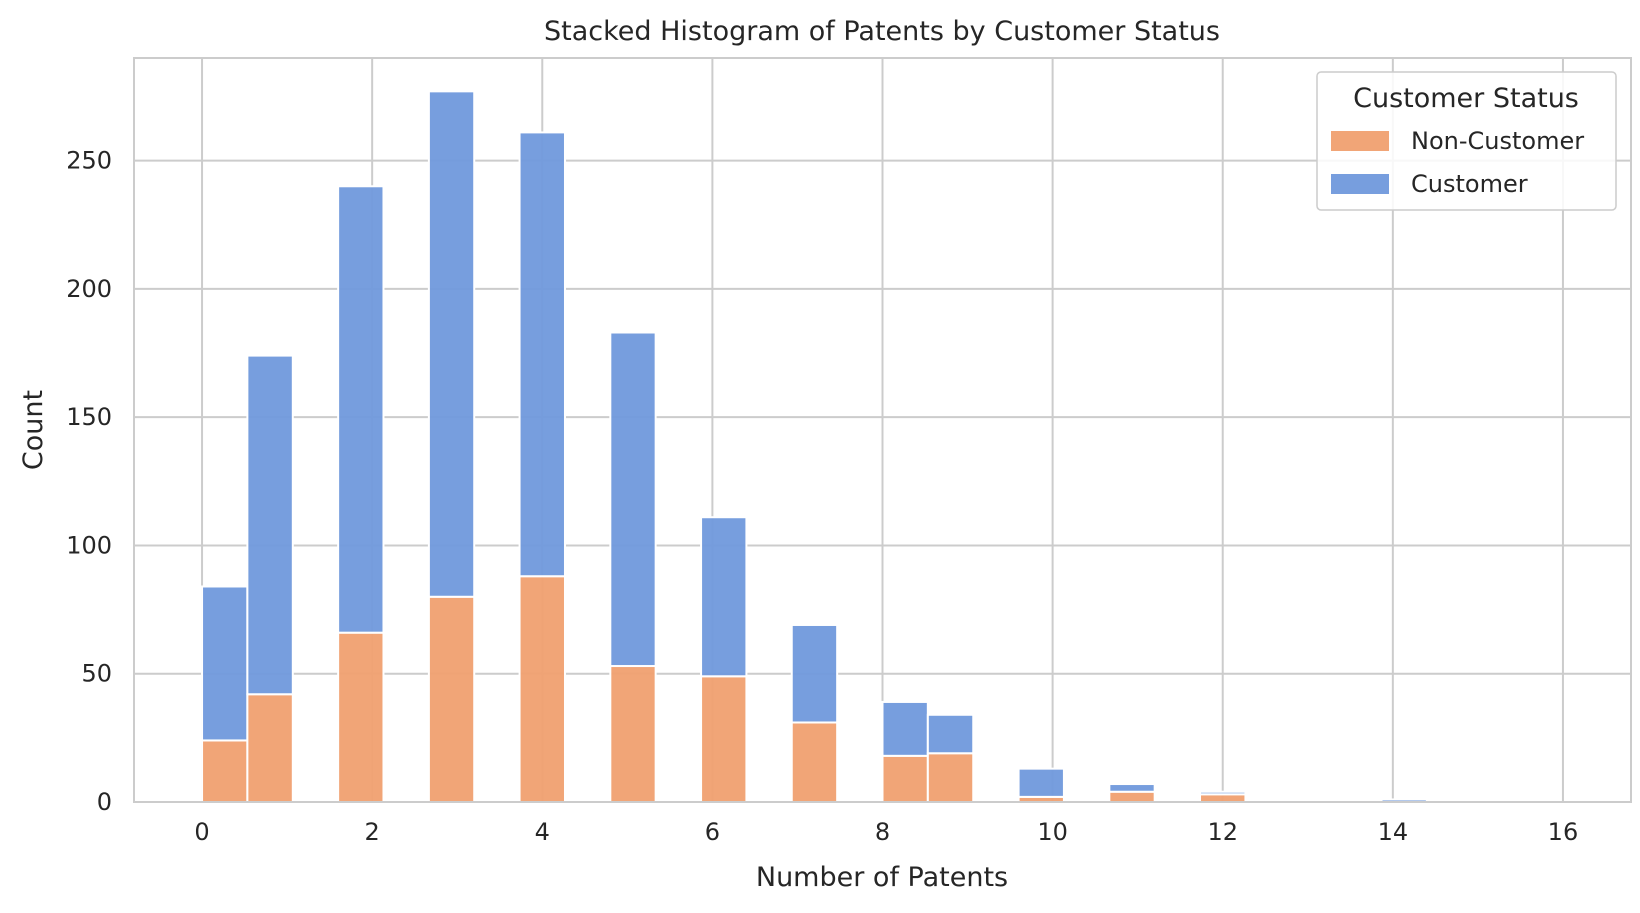 The image size is (1640, 913). Describe the element at coordinates (201, 832) in the screenshot. I see `x-tick-label: 0` at that location.